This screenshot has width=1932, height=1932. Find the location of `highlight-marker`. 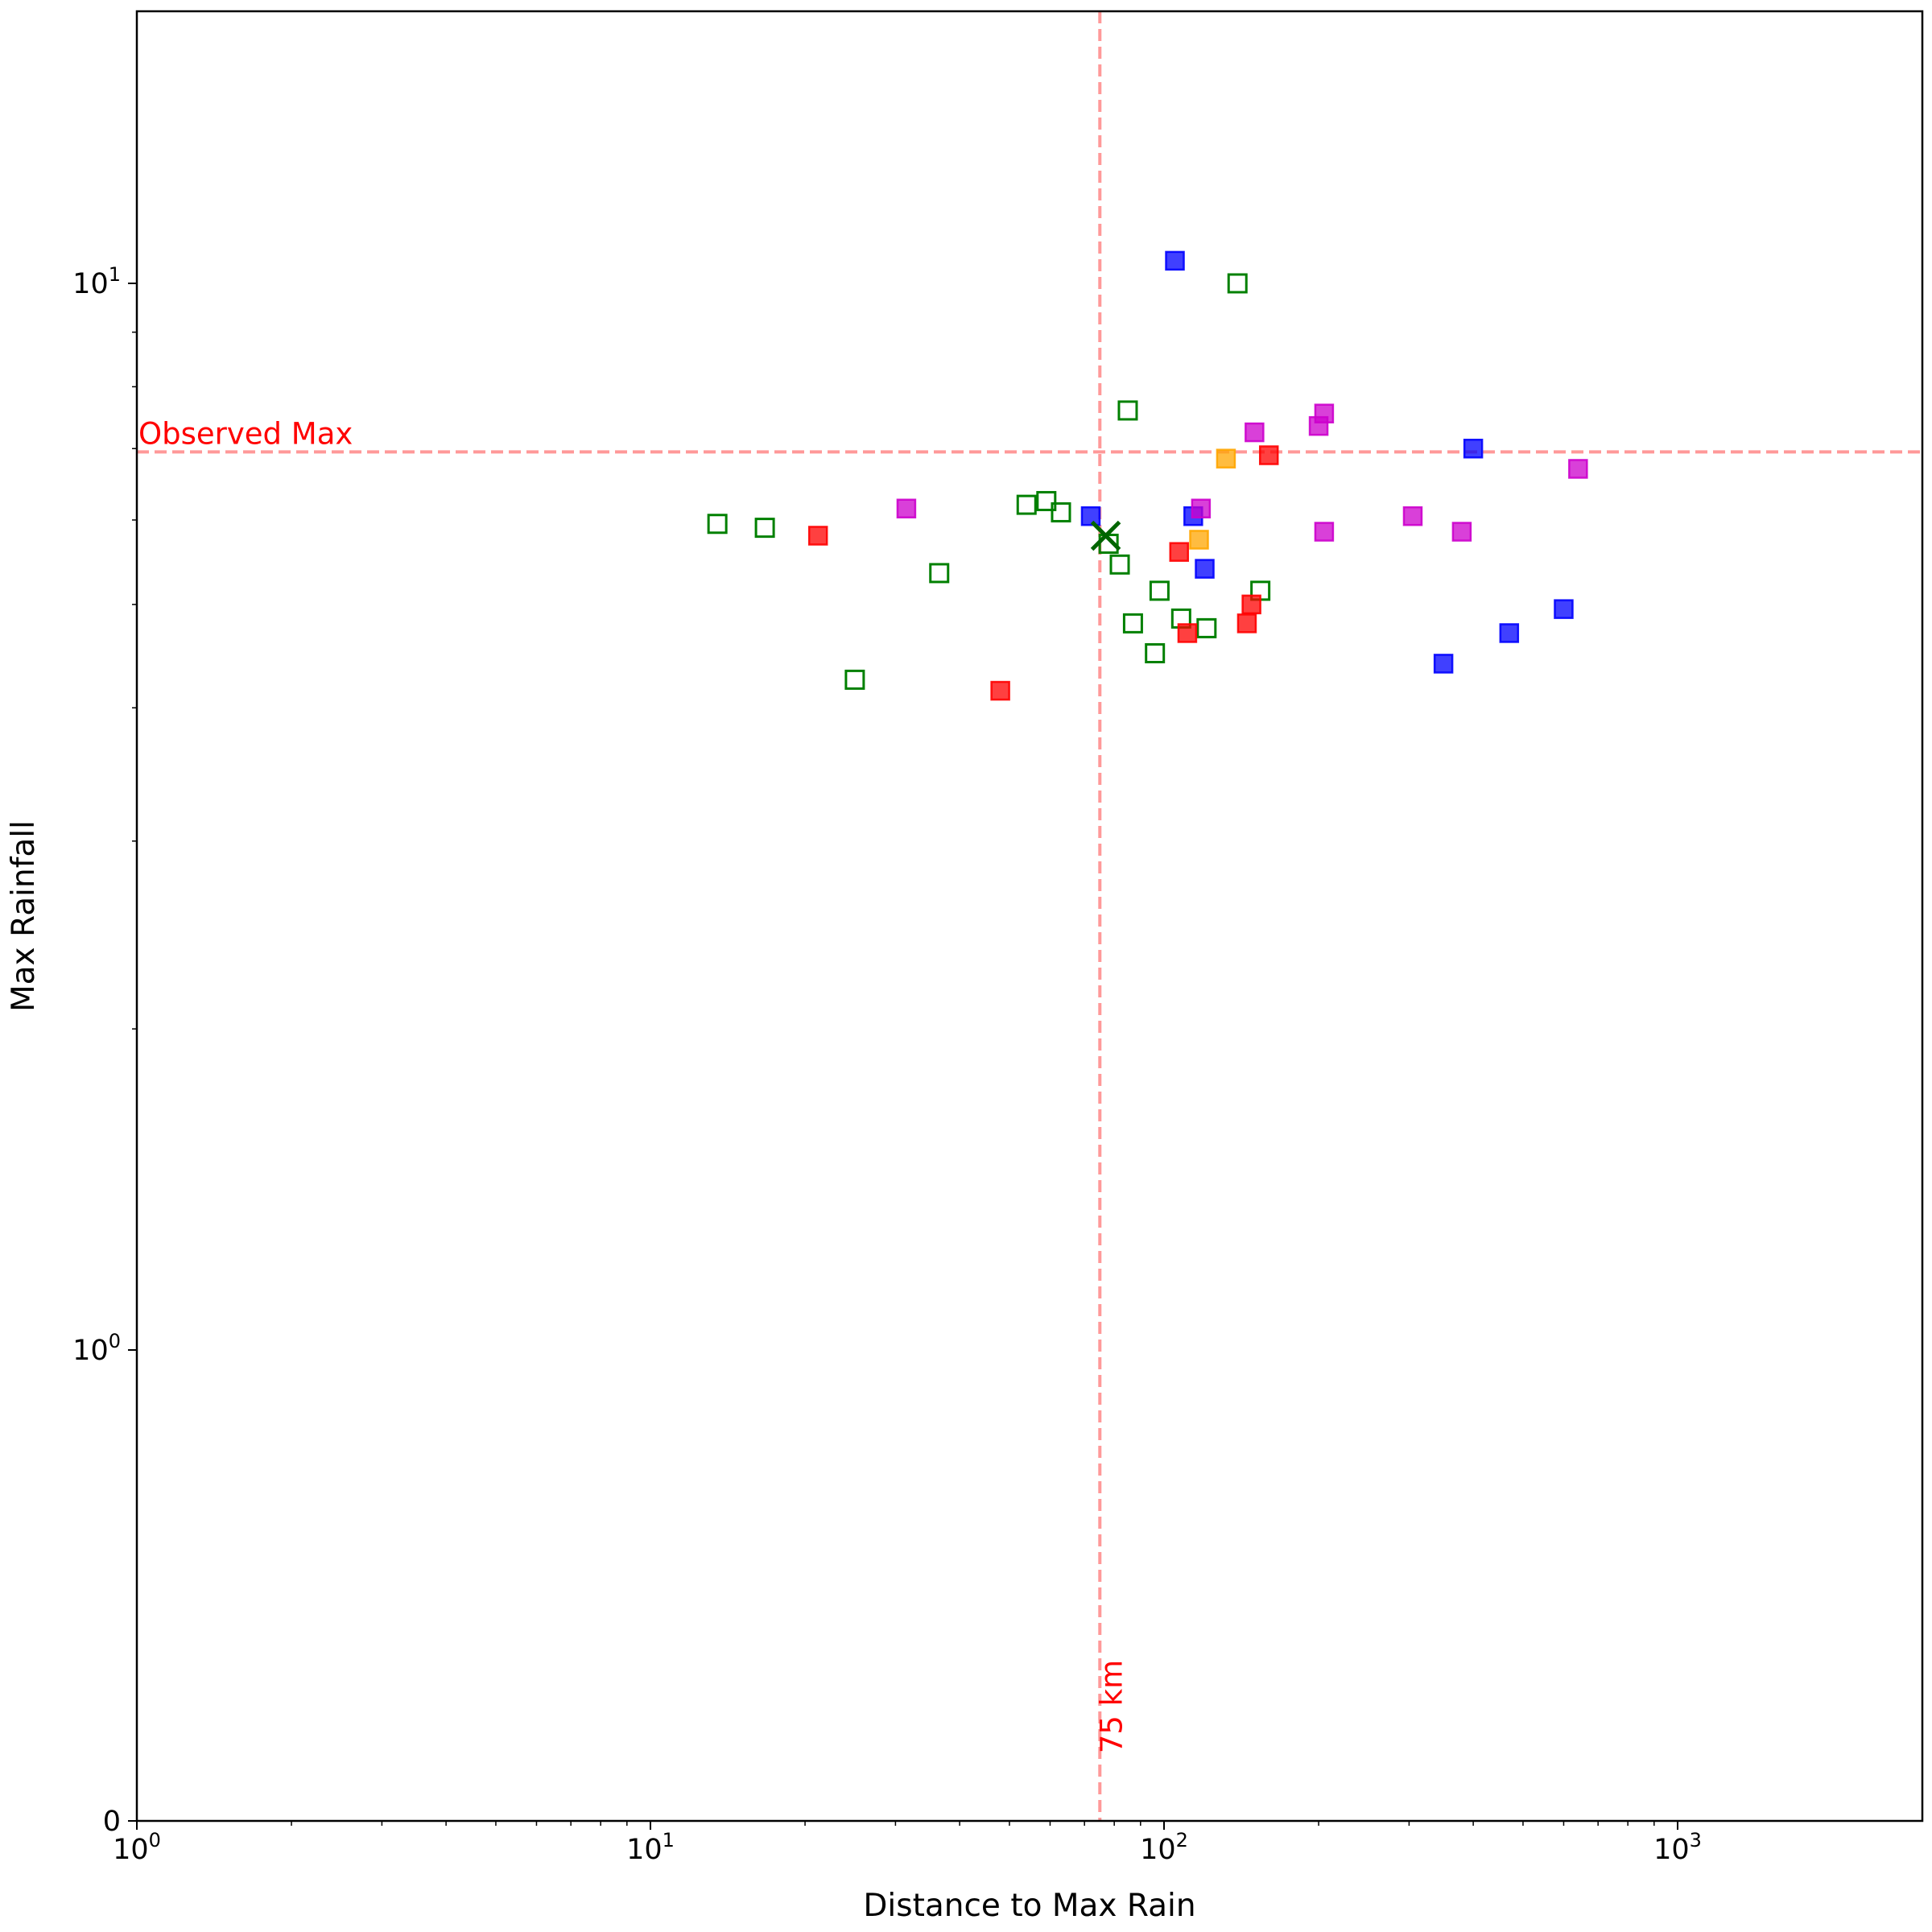

highlight-marker is located at coordinates (1105, 535).